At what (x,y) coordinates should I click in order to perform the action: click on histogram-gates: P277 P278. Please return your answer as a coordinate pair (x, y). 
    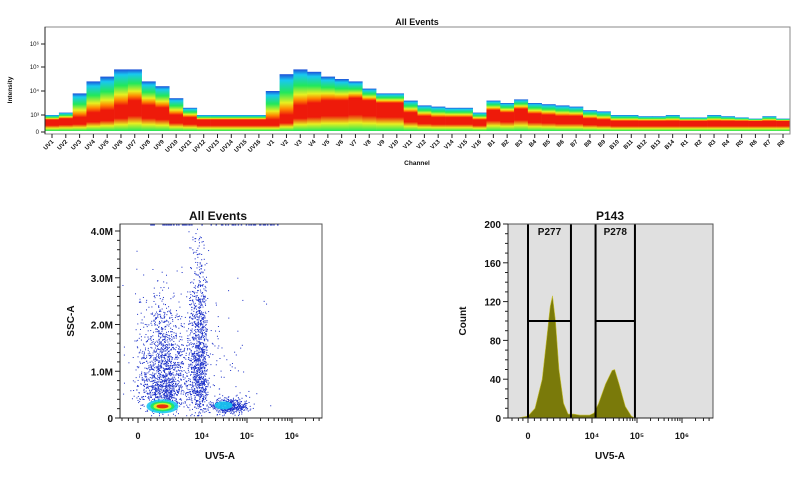
    Looking at the image, I should click on (581, 321).